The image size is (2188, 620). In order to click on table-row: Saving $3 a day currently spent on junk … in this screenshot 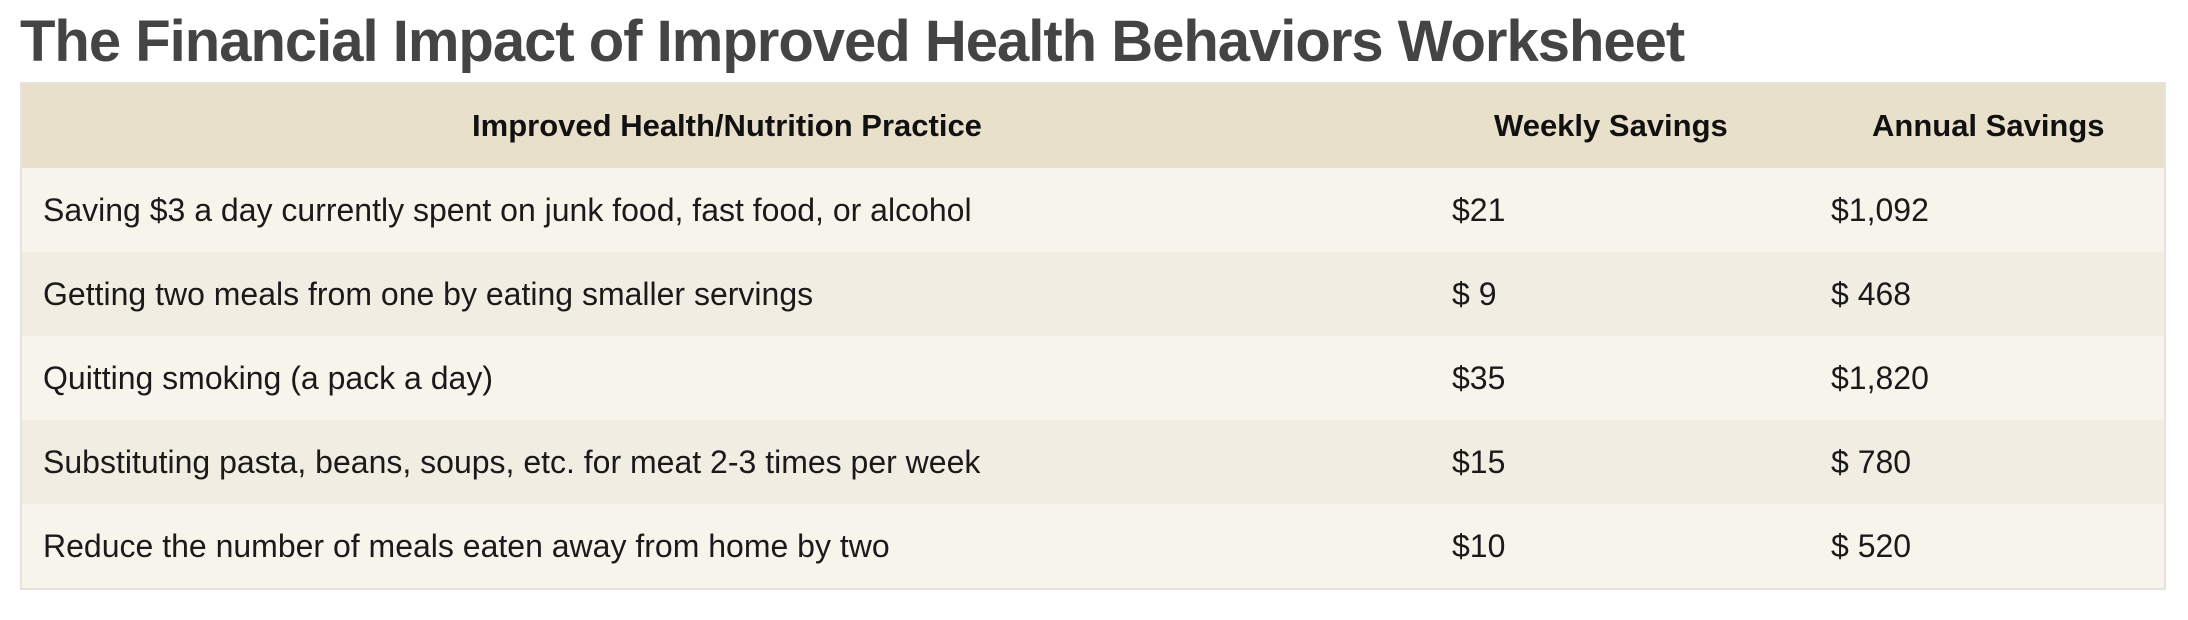, I will do `click(1093, 210)`.